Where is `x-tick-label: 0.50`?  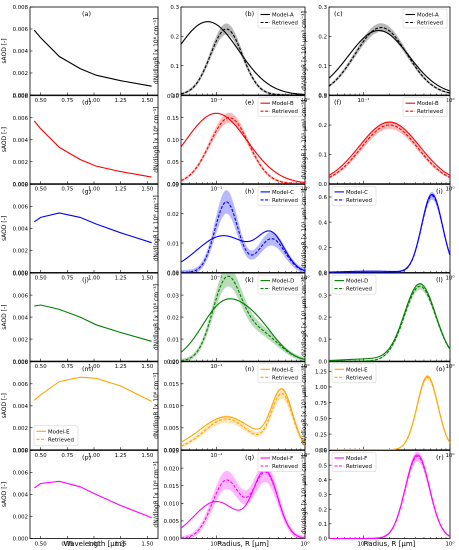
x-tick-label: 0.50 is located at coordinates (41, 101).